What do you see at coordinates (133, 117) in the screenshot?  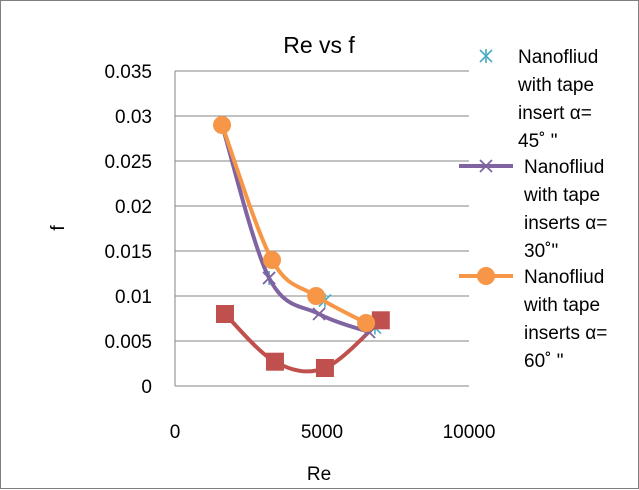 I see `y-tick-label: 0.03` at bounding box center [133, 117].